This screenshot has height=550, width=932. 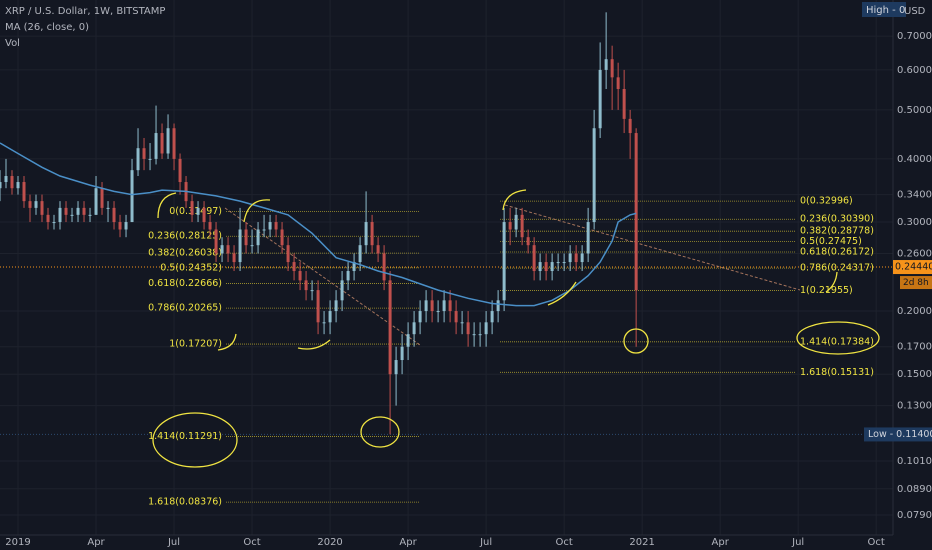 I want to click on countdown: 2d 8h, so click(x=916, y=283).